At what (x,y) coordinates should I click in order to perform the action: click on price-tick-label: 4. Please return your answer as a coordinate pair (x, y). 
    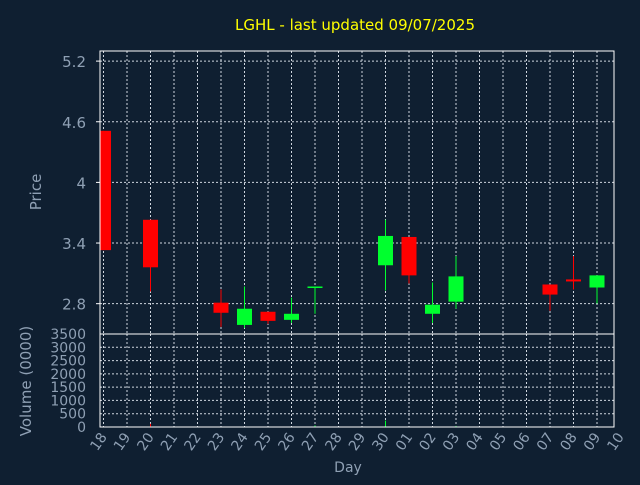
    Looking at the image, I should click on (81, 183).